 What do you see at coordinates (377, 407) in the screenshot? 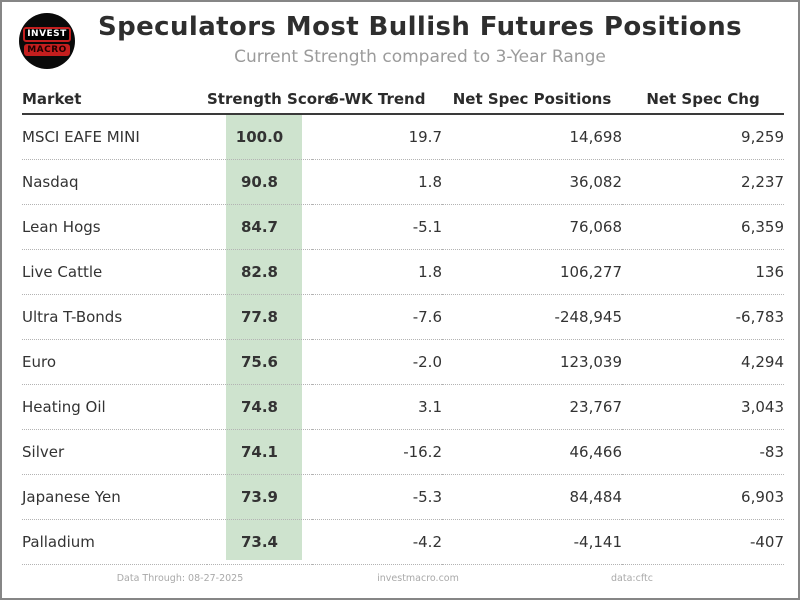
I see `6wk-trend-cell: 3.1` at bounding box center [377, 407].